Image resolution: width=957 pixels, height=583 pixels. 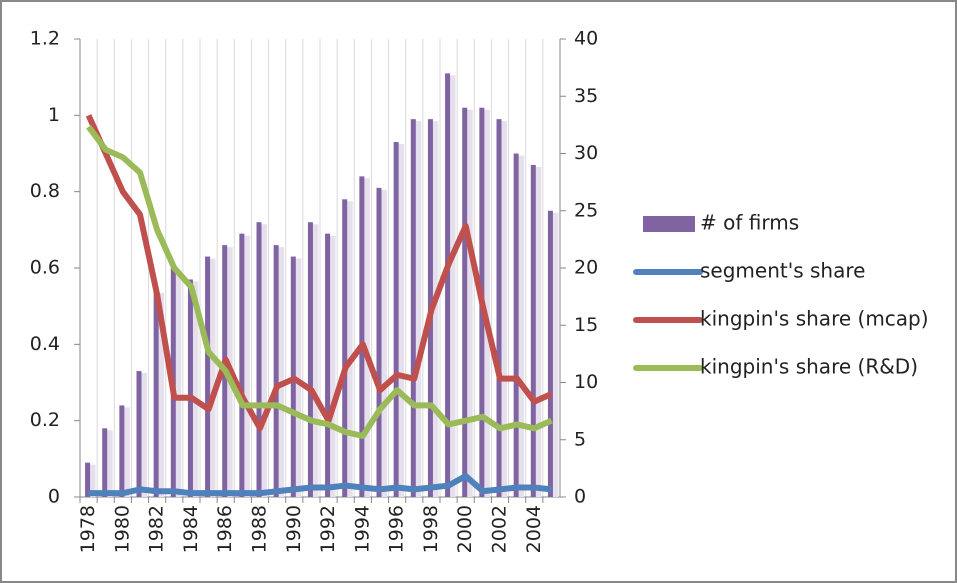 I want to click on y2-tick-label: 30, so click(x=586, y=153).